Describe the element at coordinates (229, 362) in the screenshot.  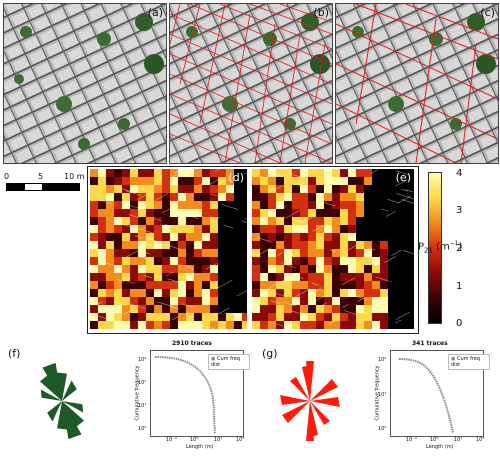
I see `plot-f-legend: ● Cum freq dist` at that location.